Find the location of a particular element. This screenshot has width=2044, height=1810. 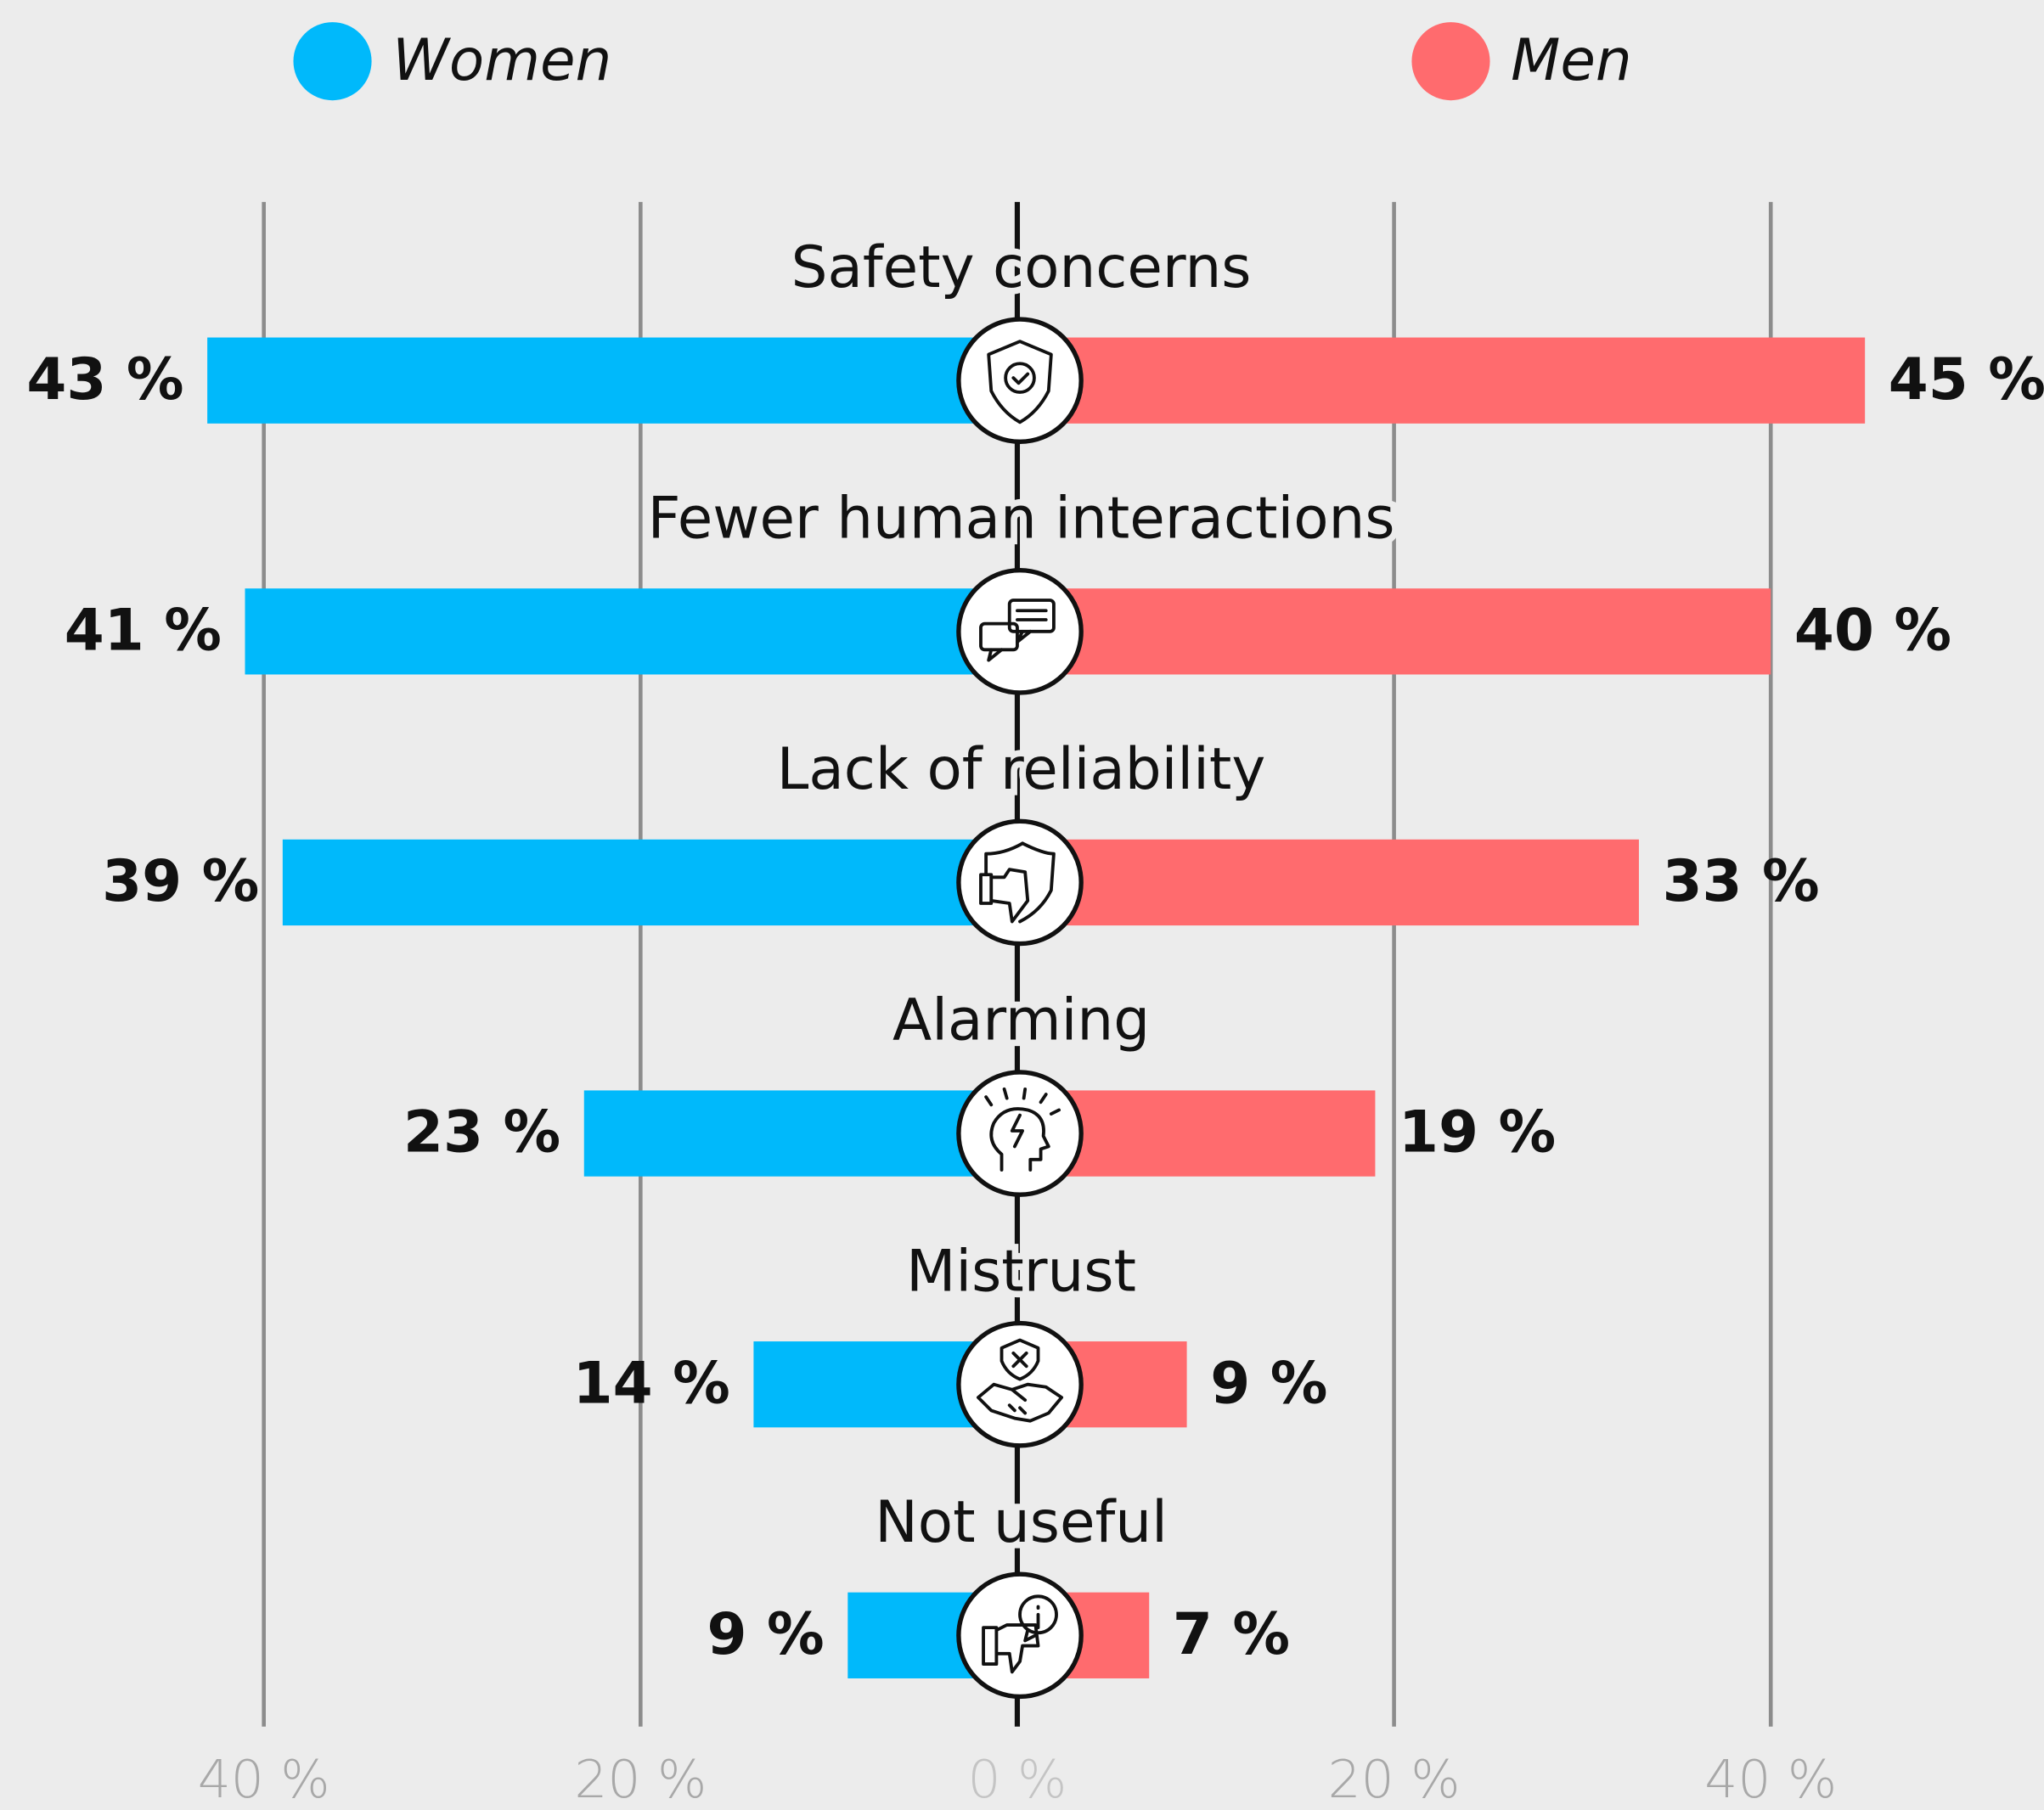

category-label: Not useful is located at coordinates (1022, 1521).